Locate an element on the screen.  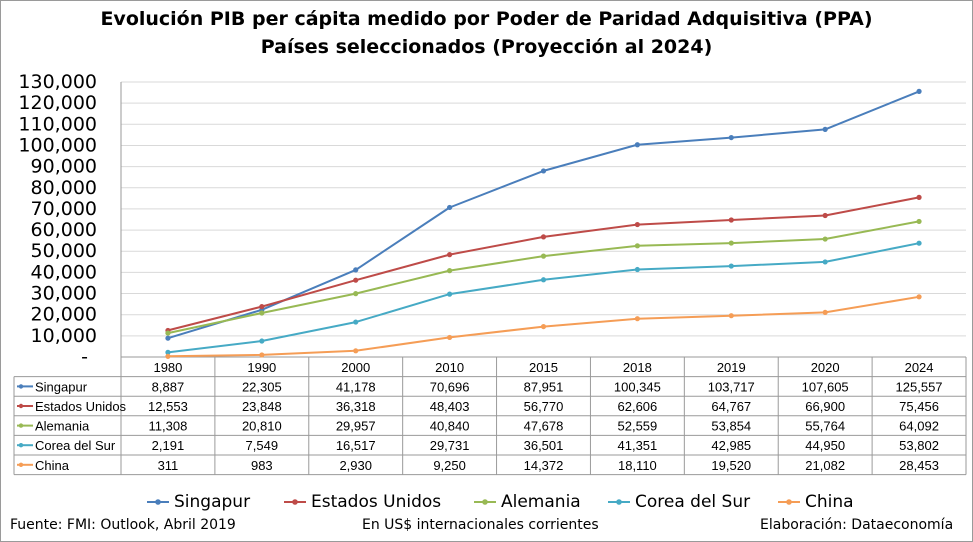
y-tick-label: 90,000 is located at coordinates (64, 167).